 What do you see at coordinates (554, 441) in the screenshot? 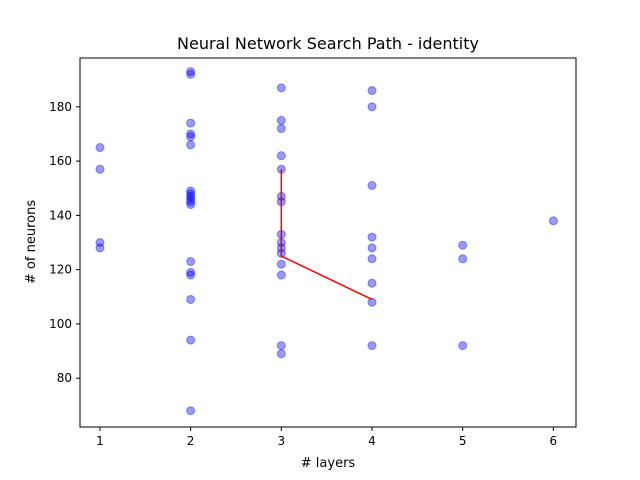
I see `x-tick-label: 6` at bounding box center [554, 441].